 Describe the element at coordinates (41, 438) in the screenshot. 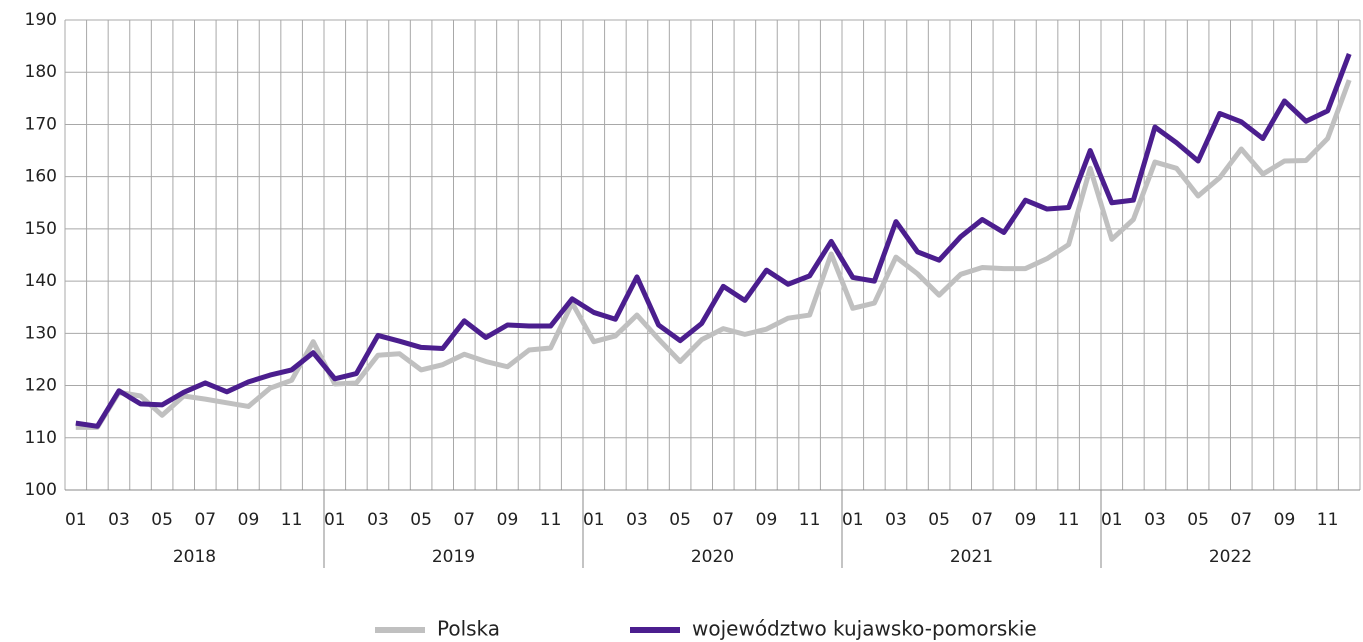

I see `y-tick-label: 110` at that location.